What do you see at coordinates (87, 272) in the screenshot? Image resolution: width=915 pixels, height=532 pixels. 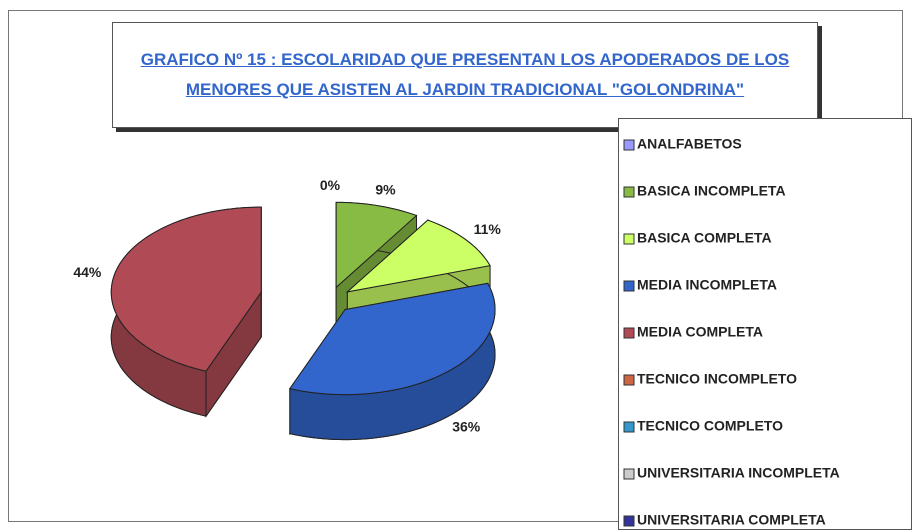 I see `data-label: 44%` at bounding box center [87, 272].